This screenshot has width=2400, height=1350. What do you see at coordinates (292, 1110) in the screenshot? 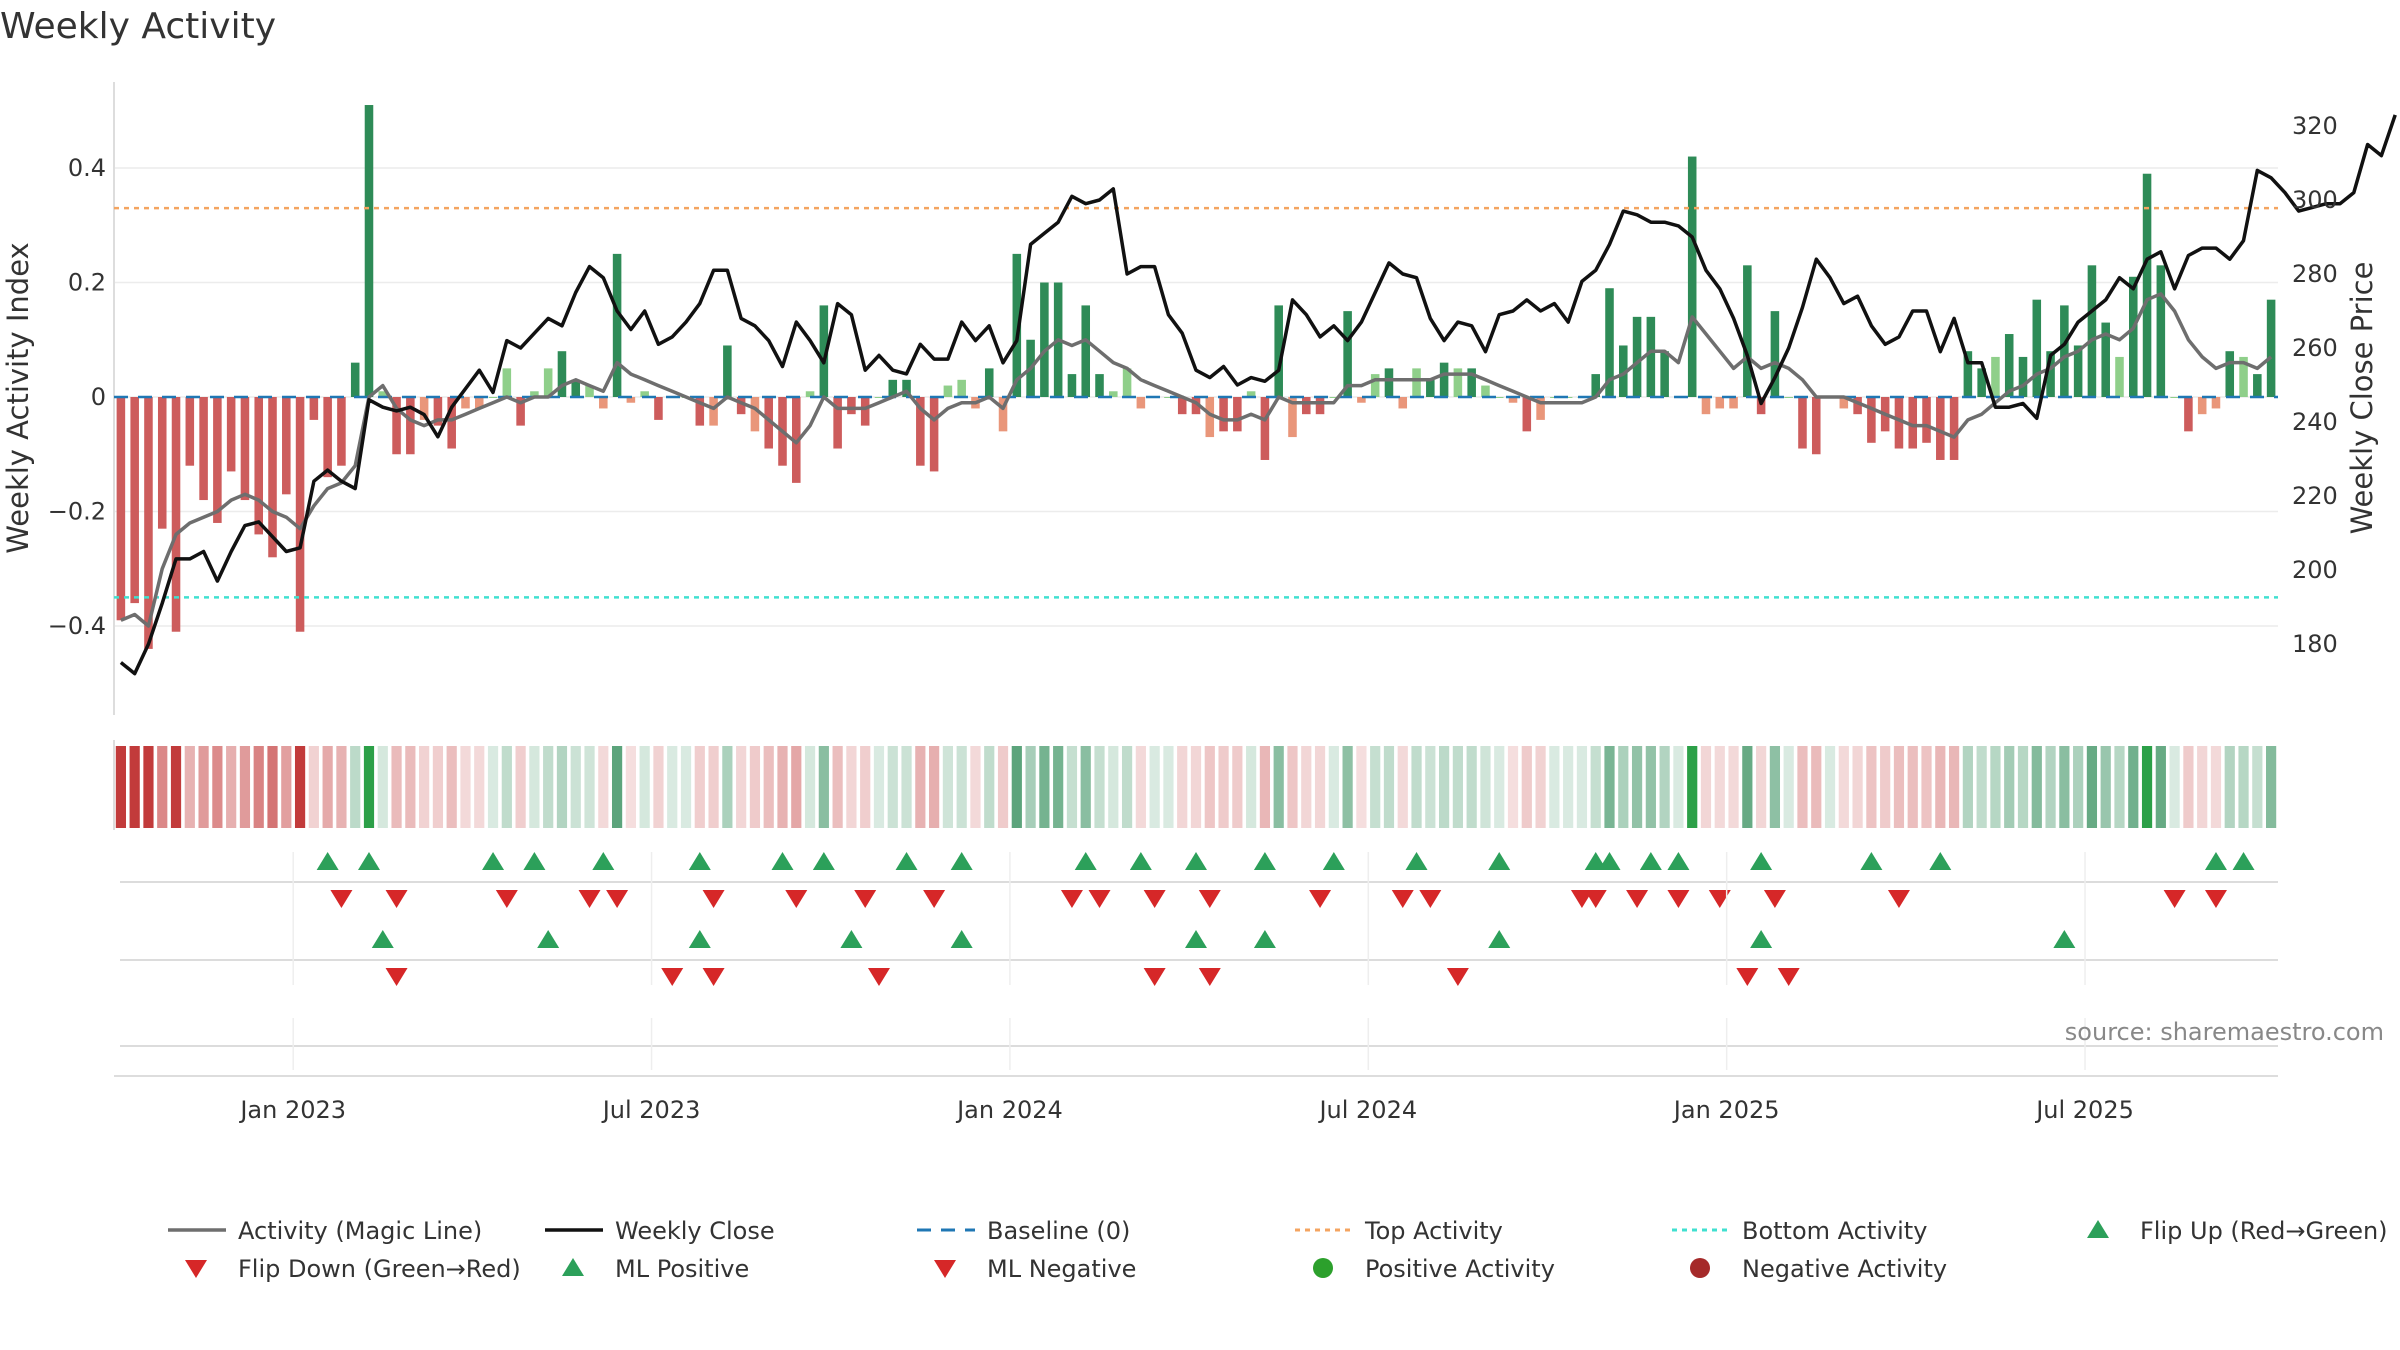
I see `x-tick-label: Jan 2023` at bounding box center [292, 1110].